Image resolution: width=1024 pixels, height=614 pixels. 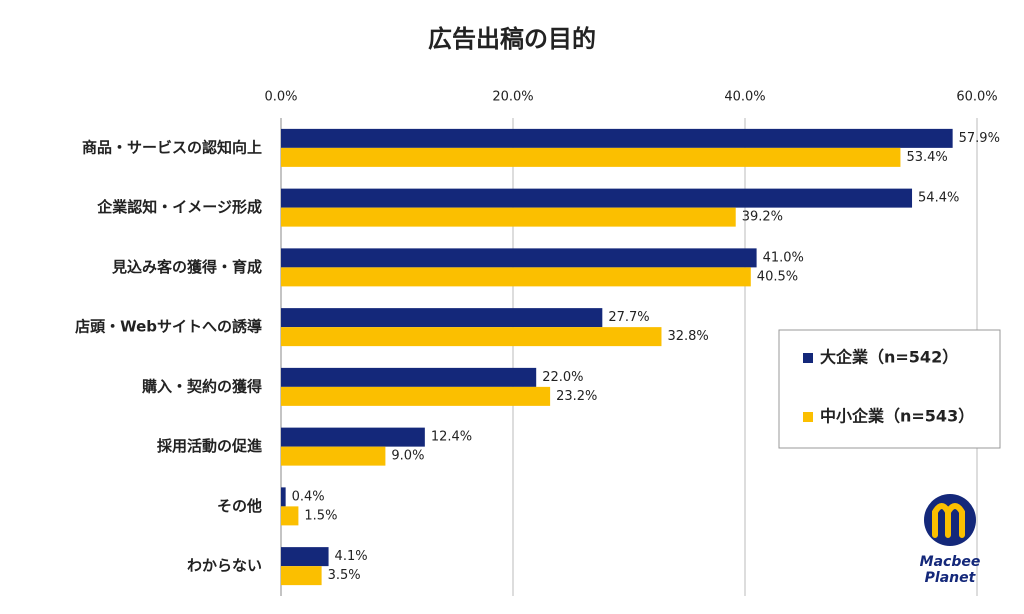 I want to click on y-tick-label: 商品・サービスの認知向上, so click(x=172, y=147).